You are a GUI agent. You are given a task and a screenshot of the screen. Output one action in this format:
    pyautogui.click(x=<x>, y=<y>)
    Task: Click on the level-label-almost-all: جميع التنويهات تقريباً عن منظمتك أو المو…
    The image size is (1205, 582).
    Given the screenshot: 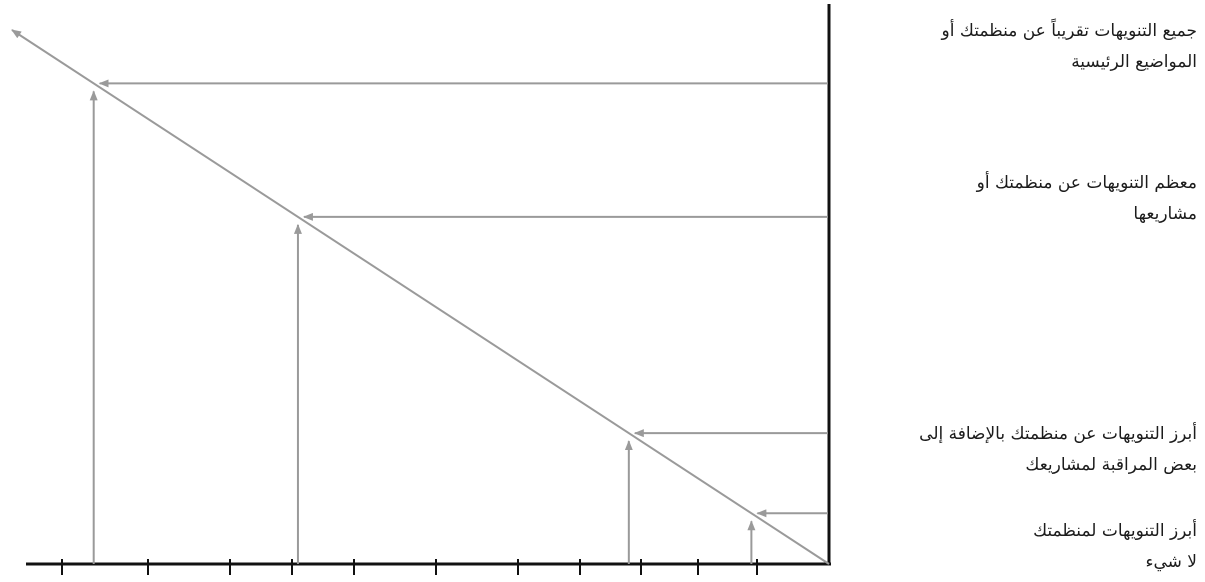 What is the action you would take?
    pyautogui.click(x=1069, y=47)
    